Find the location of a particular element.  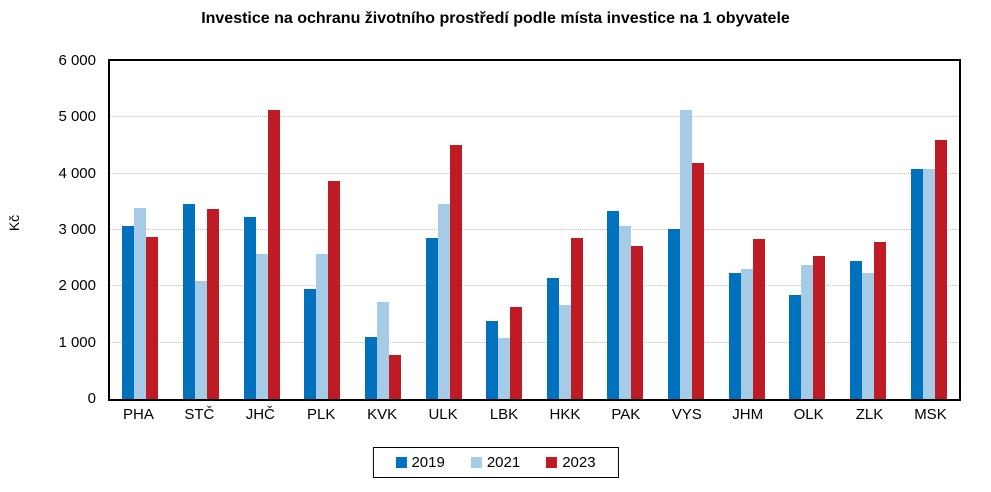

bar-group-STČ is located at coordinates (201, 230).